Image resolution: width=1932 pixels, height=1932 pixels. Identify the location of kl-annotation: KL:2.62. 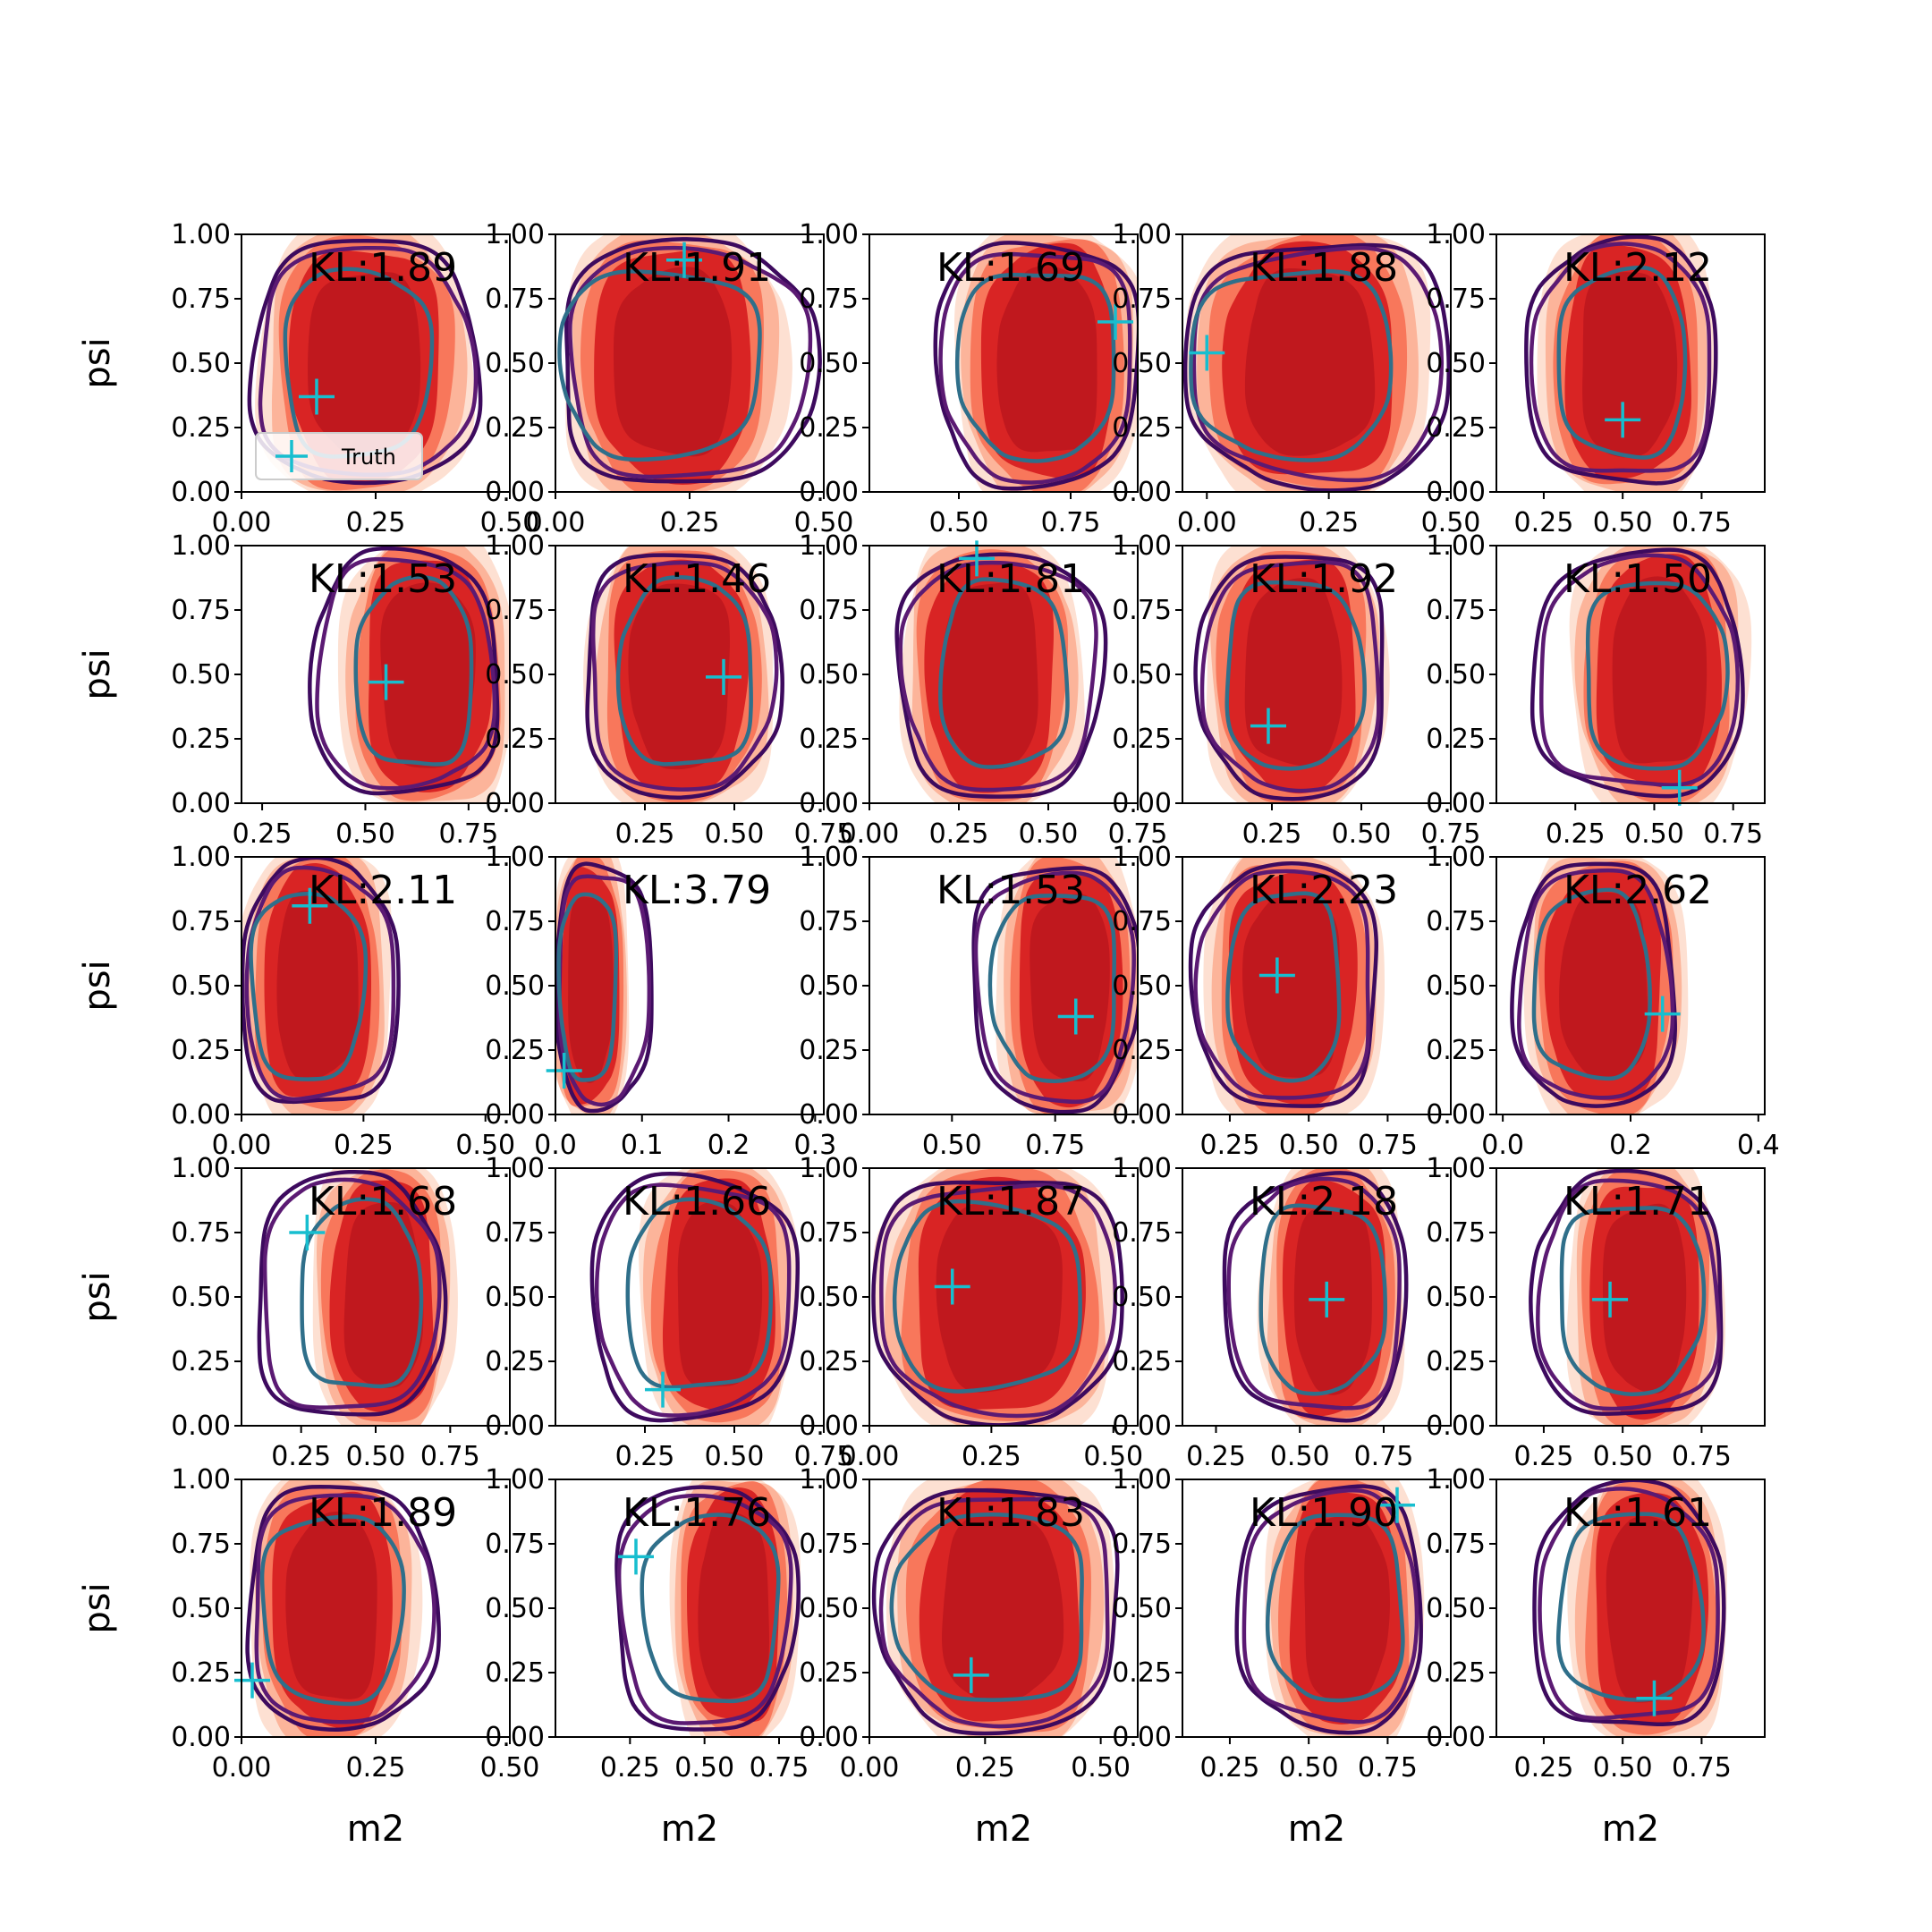
(1637, 890).